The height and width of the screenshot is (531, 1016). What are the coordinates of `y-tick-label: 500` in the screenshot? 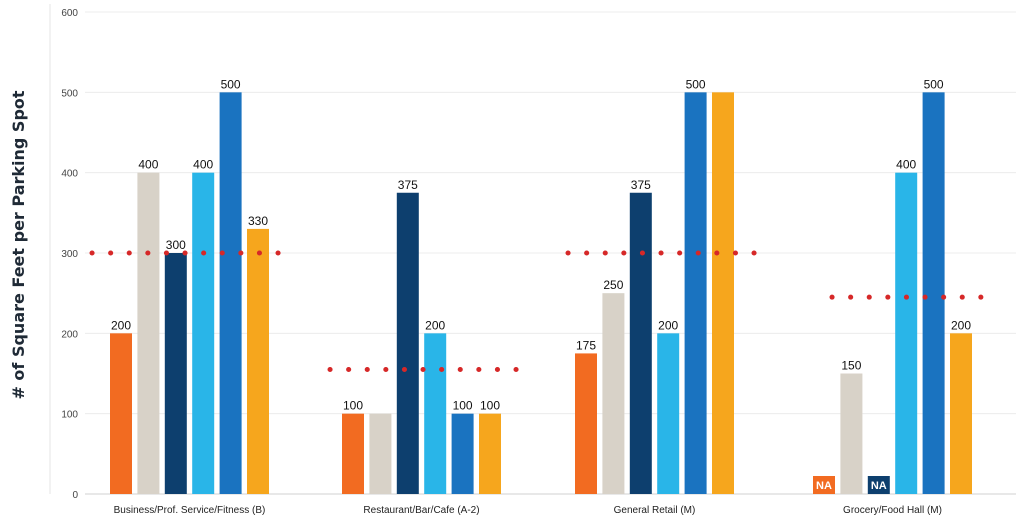 It's located at (69, 93).